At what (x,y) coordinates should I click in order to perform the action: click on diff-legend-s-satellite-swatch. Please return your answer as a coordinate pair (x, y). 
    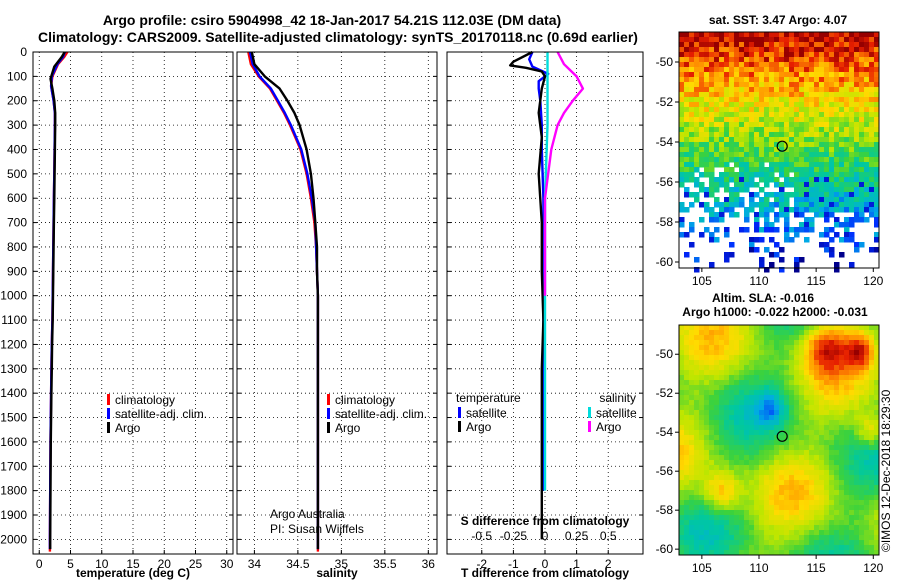
    Looking at the image, I should click on (589, 412).